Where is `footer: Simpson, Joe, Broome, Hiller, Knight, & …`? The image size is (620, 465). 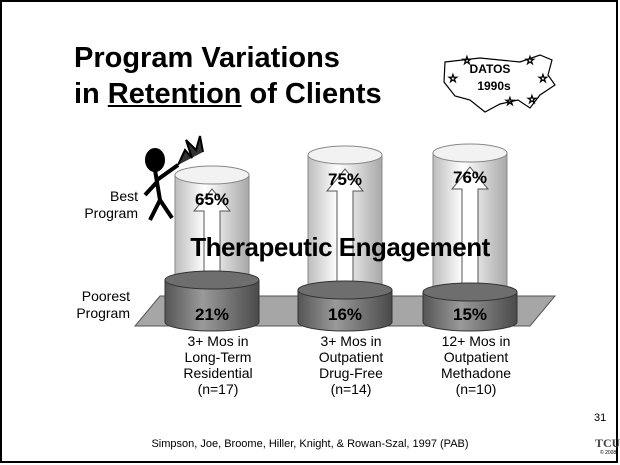
footer: Simpson, Joe, Broome, Hiller, Knight, & … is located at coordinates (310, 444).